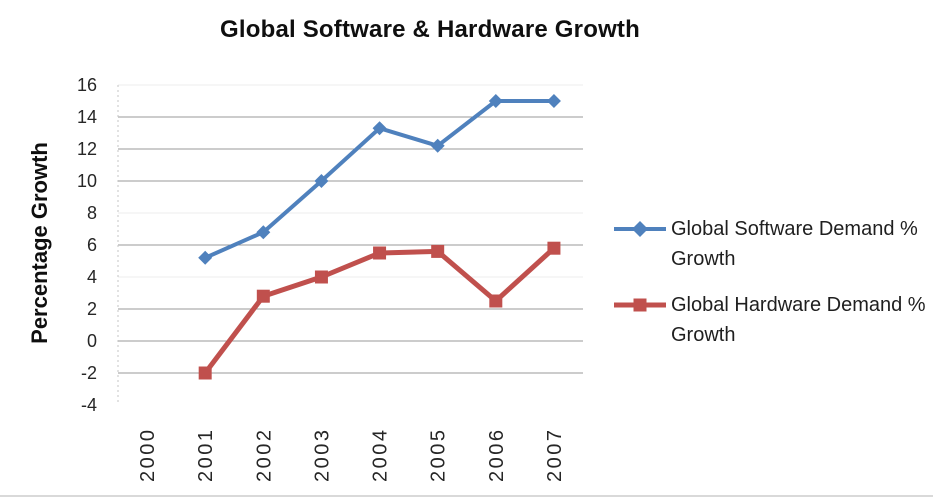 The image size is (933, 502). What do you see at coordinates (321, 181) in the screenshot?
I see `data-point-software-2003` at bounding box center [321, 181].